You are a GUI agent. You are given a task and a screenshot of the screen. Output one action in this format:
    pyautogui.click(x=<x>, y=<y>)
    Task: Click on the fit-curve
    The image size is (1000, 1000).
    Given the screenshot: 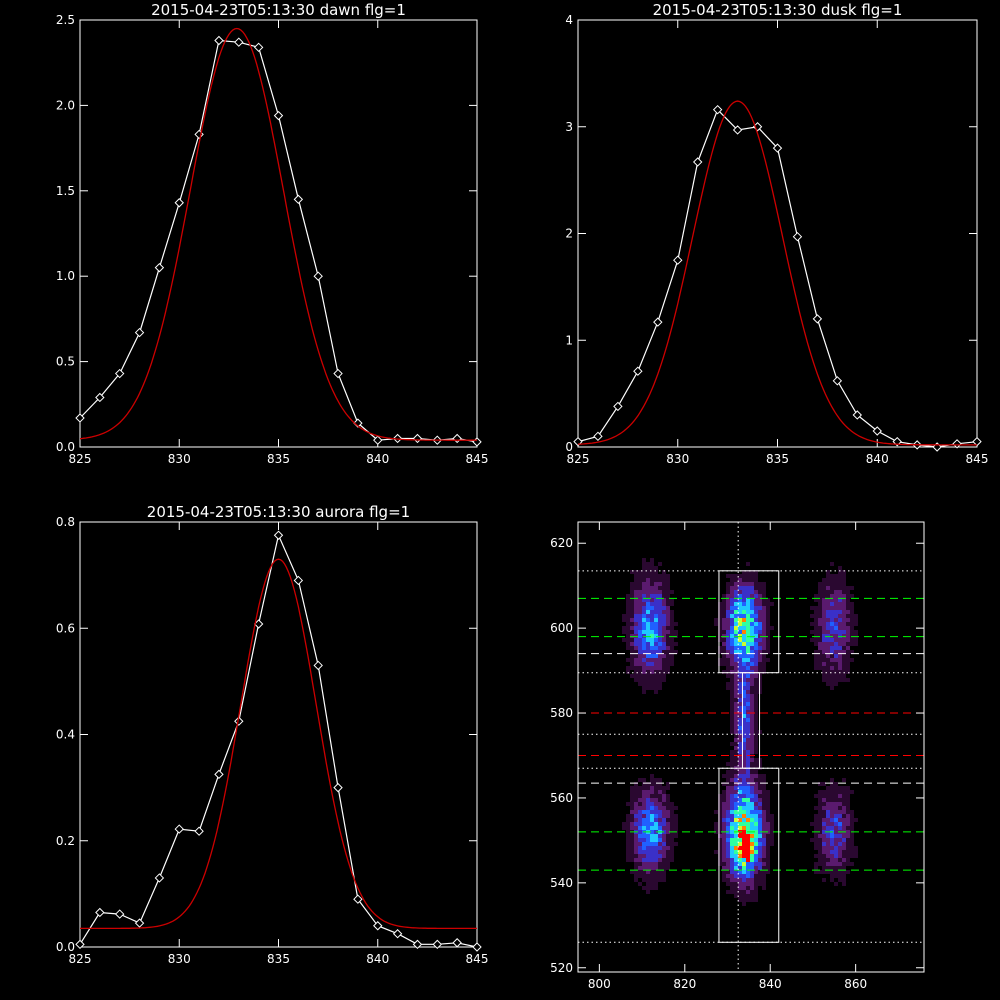 What is the action you would take?
    pyautogui.click(x=278, y=744)
    